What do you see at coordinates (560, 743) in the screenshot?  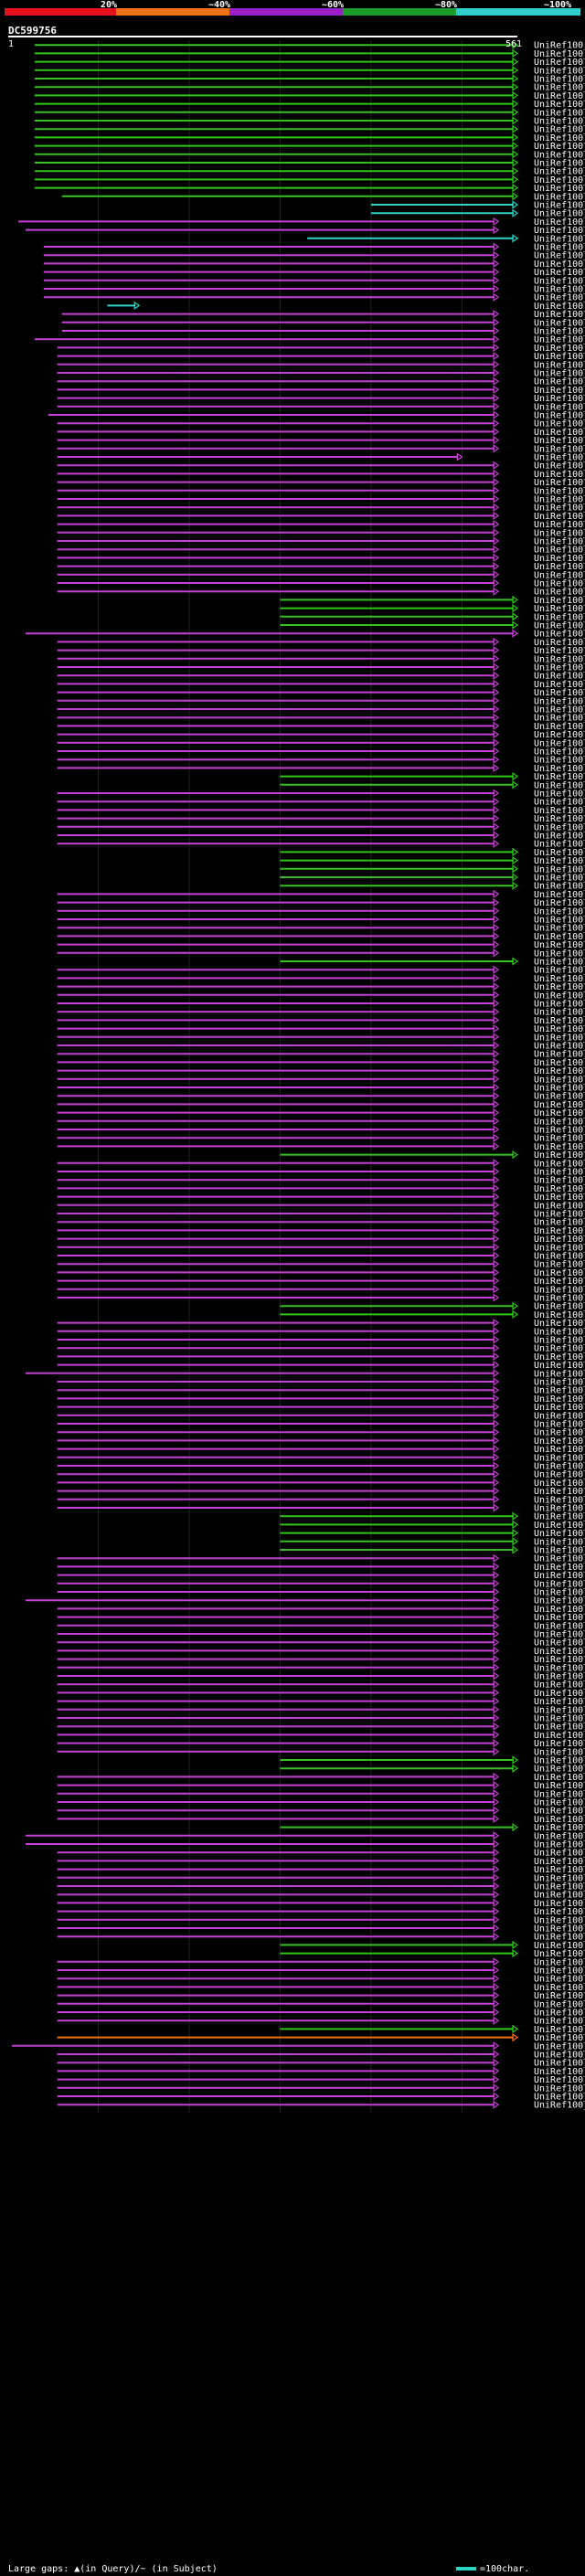 I see `hit-label: UniRef100_Q6HHZ3` at bounding box center [560, 743].